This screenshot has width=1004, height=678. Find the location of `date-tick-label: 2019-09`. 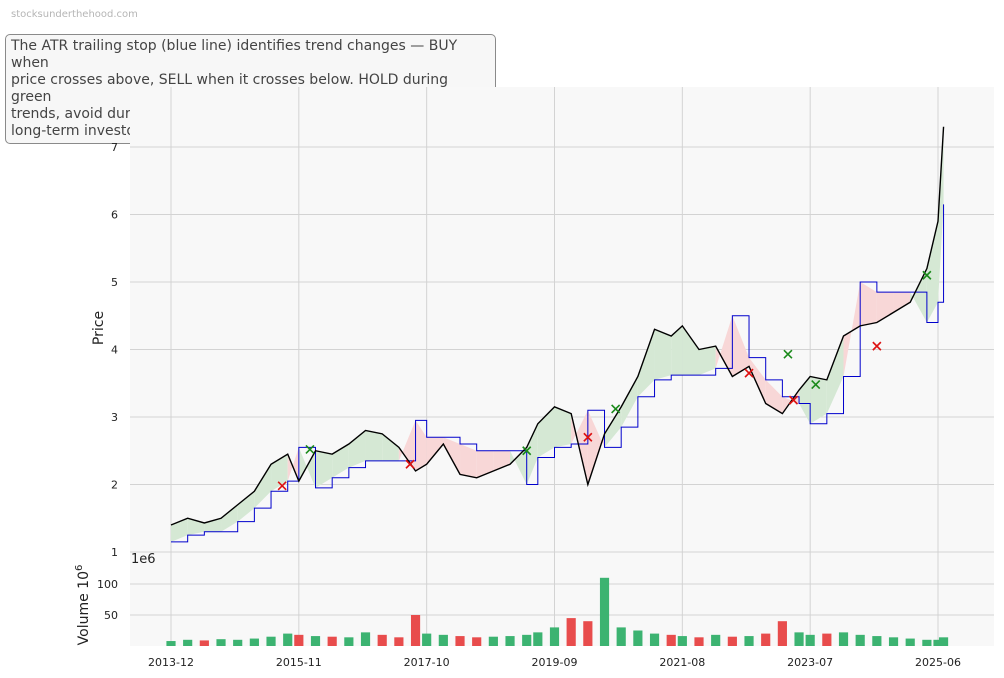

date-tick-label: 2019-09 is located at coordinates (555, 662).